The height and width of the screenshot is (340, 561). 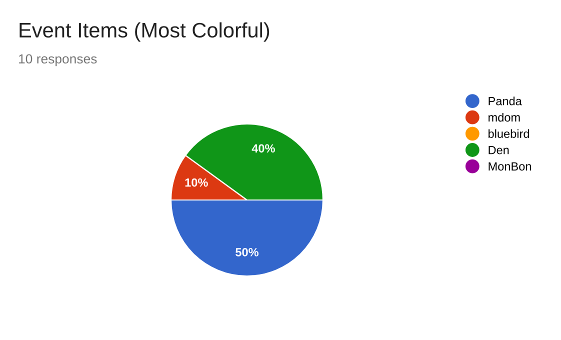 What do you see at coordinates (509, 133) in the screenshot?
I see `legend-label: bluebird` at bounding box center [509, 133].